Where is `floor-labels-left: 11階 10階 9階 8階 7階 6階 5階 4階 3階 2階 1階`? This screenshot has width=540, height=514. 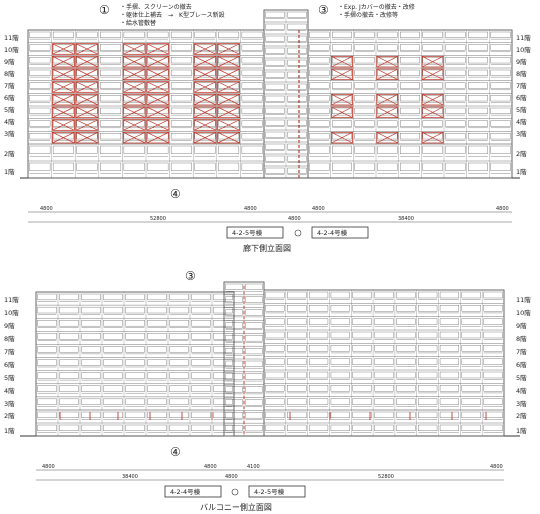 floor-labels-left: 11階 10階 9階 8階 7階 6階 5階 4階 3階 2階 1階 is located at coordinates (11, 365).